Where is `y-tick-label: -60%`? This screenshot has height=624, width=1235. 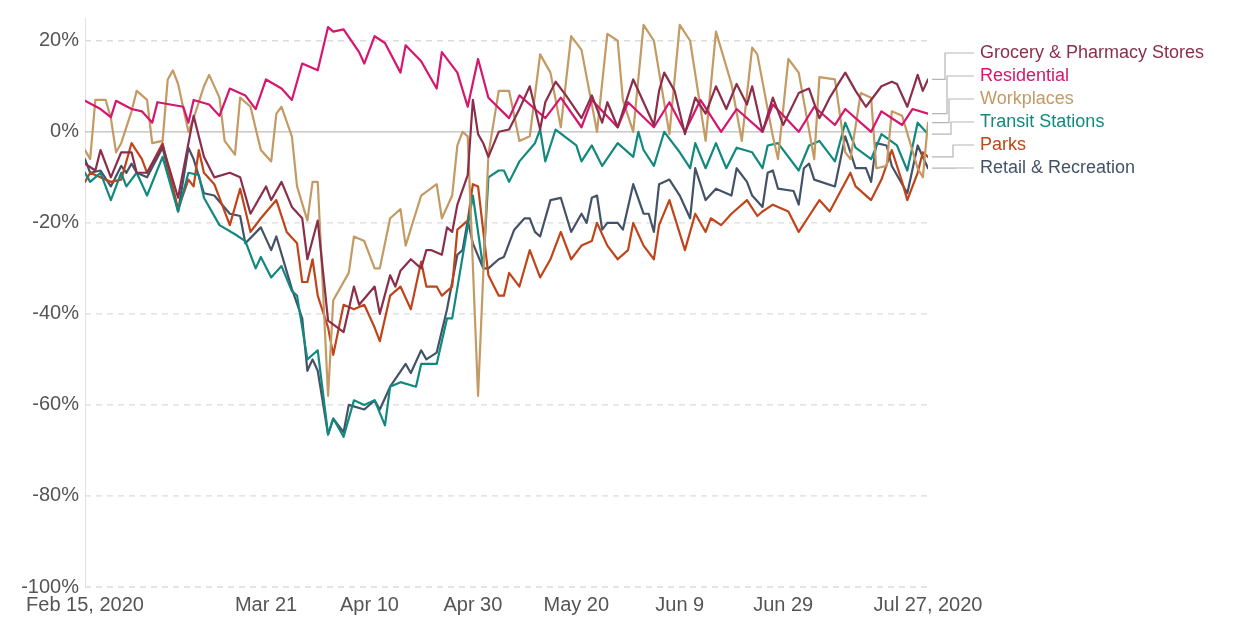
y-tick-label: -60% is located at coordinates (56, 403).